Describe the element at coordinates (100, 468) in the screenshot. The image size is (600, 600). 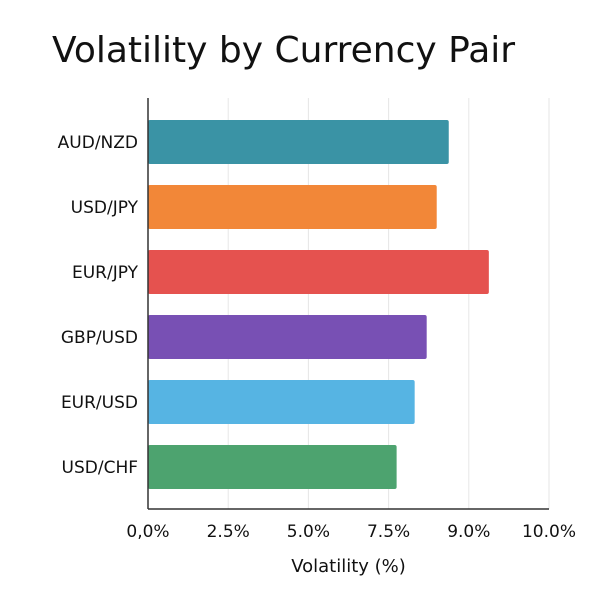
I see `category-label: USD/CHF` at that location.